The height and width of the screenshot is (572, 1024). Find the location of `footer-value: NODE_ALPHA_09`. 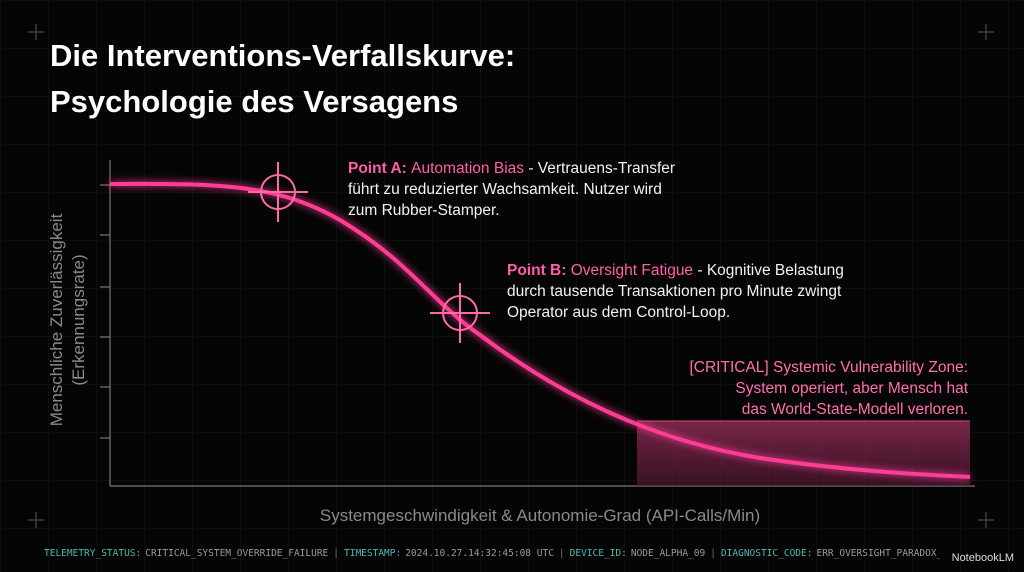

footer-value: NODE_ALPHA_09 is located at coordinates (668, 553).